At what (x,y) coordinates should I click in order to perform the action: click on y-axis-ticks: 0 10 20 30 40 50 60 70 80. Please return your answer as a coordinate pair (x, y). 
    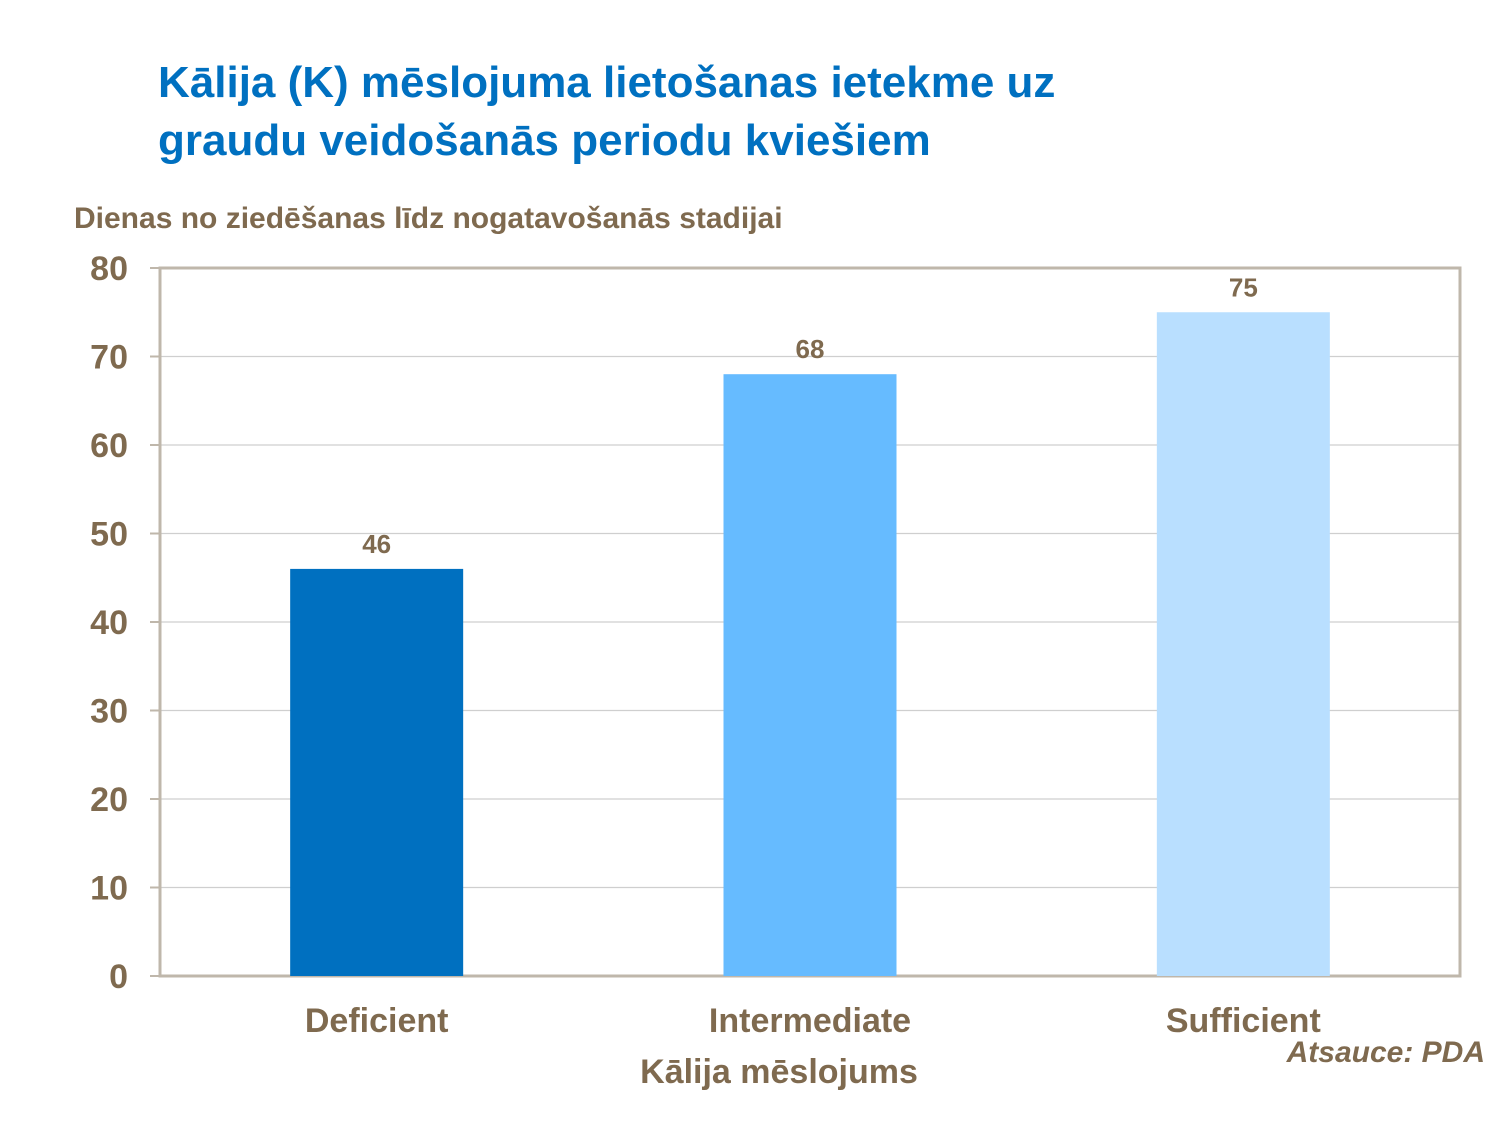
    Looking at the image, I should click on (125, 623).